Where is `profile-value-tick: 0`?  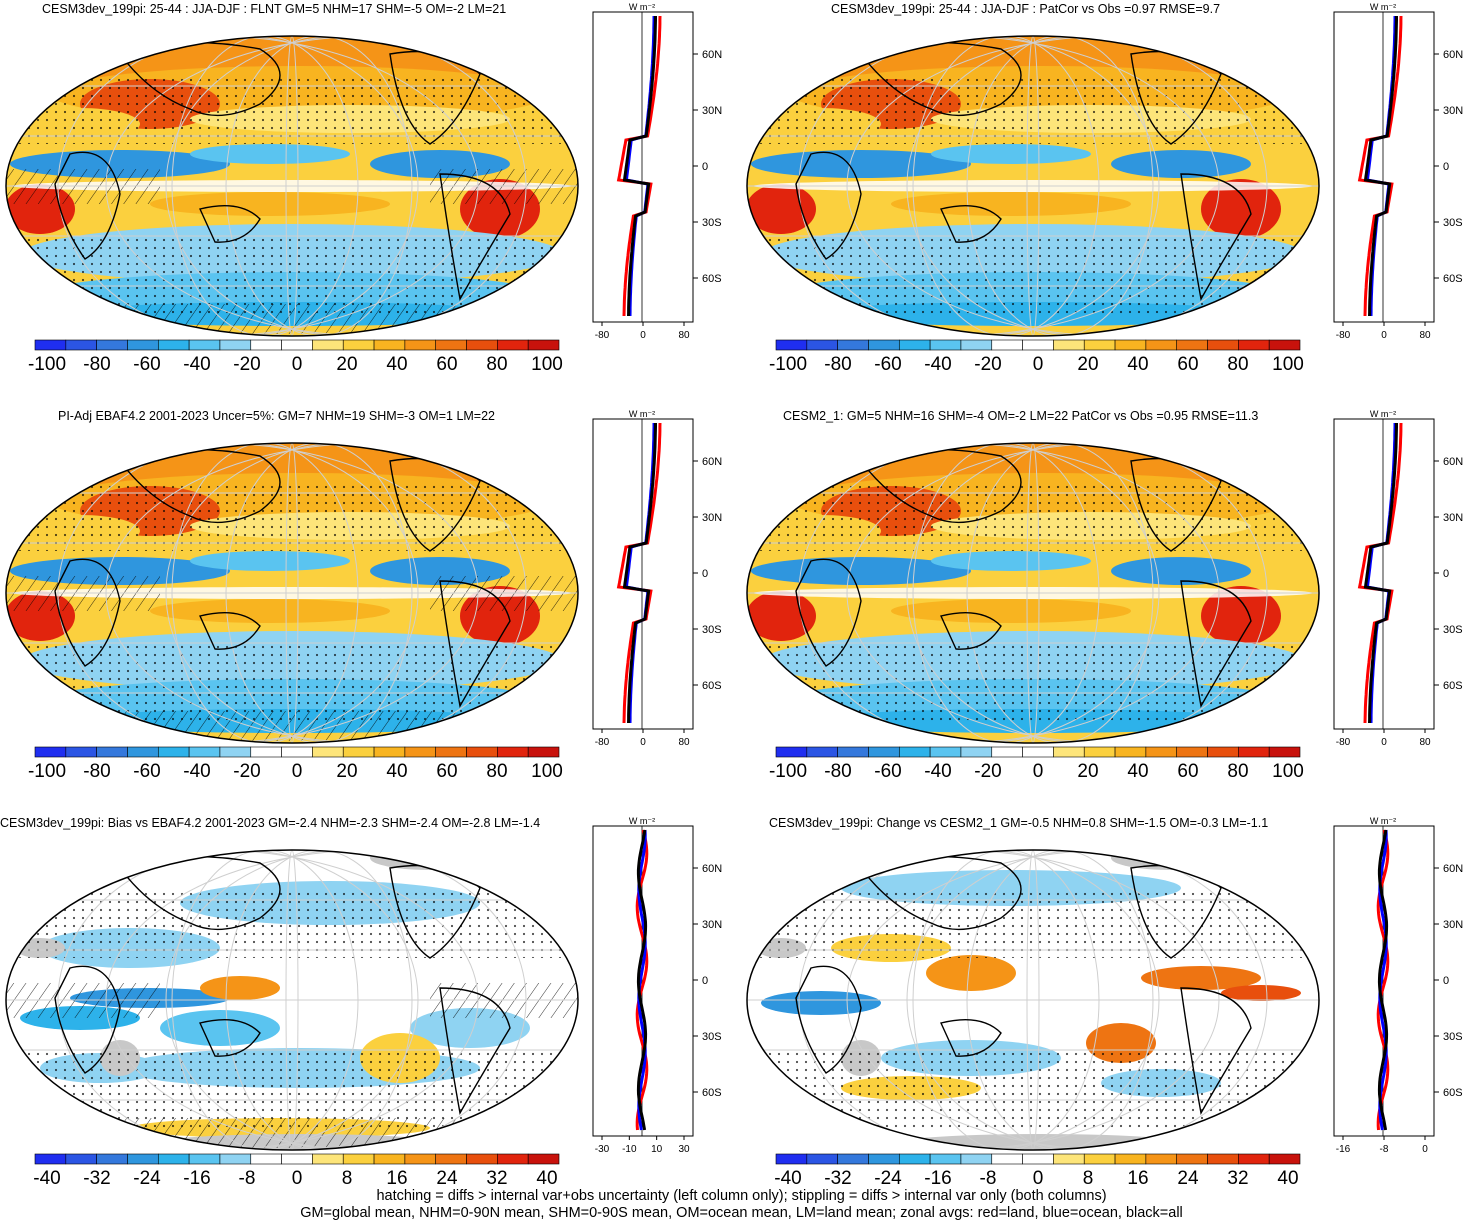 profile-value-tick: 0 is located at coordinates (1425, 1149).